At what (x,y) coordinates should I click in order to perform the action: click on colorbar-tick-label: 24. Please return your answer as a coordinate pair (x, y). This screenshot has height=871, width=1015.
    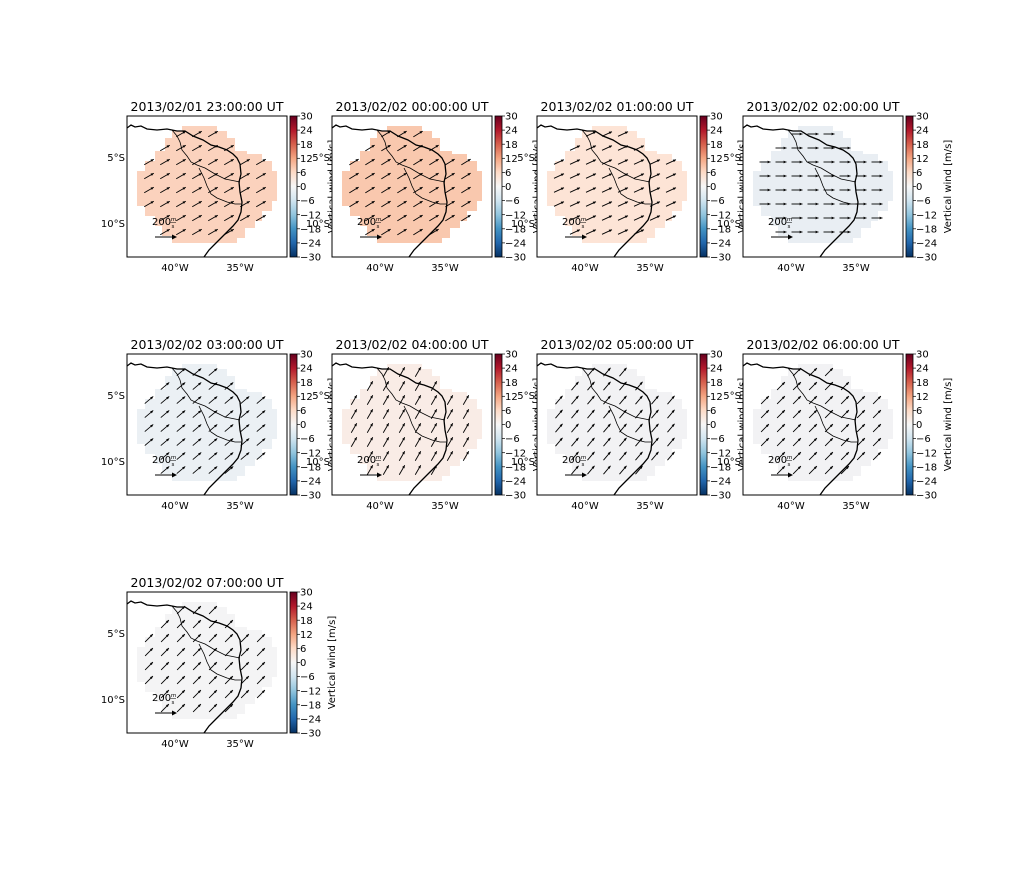
    Looking at the image, I should click on (922, 131).